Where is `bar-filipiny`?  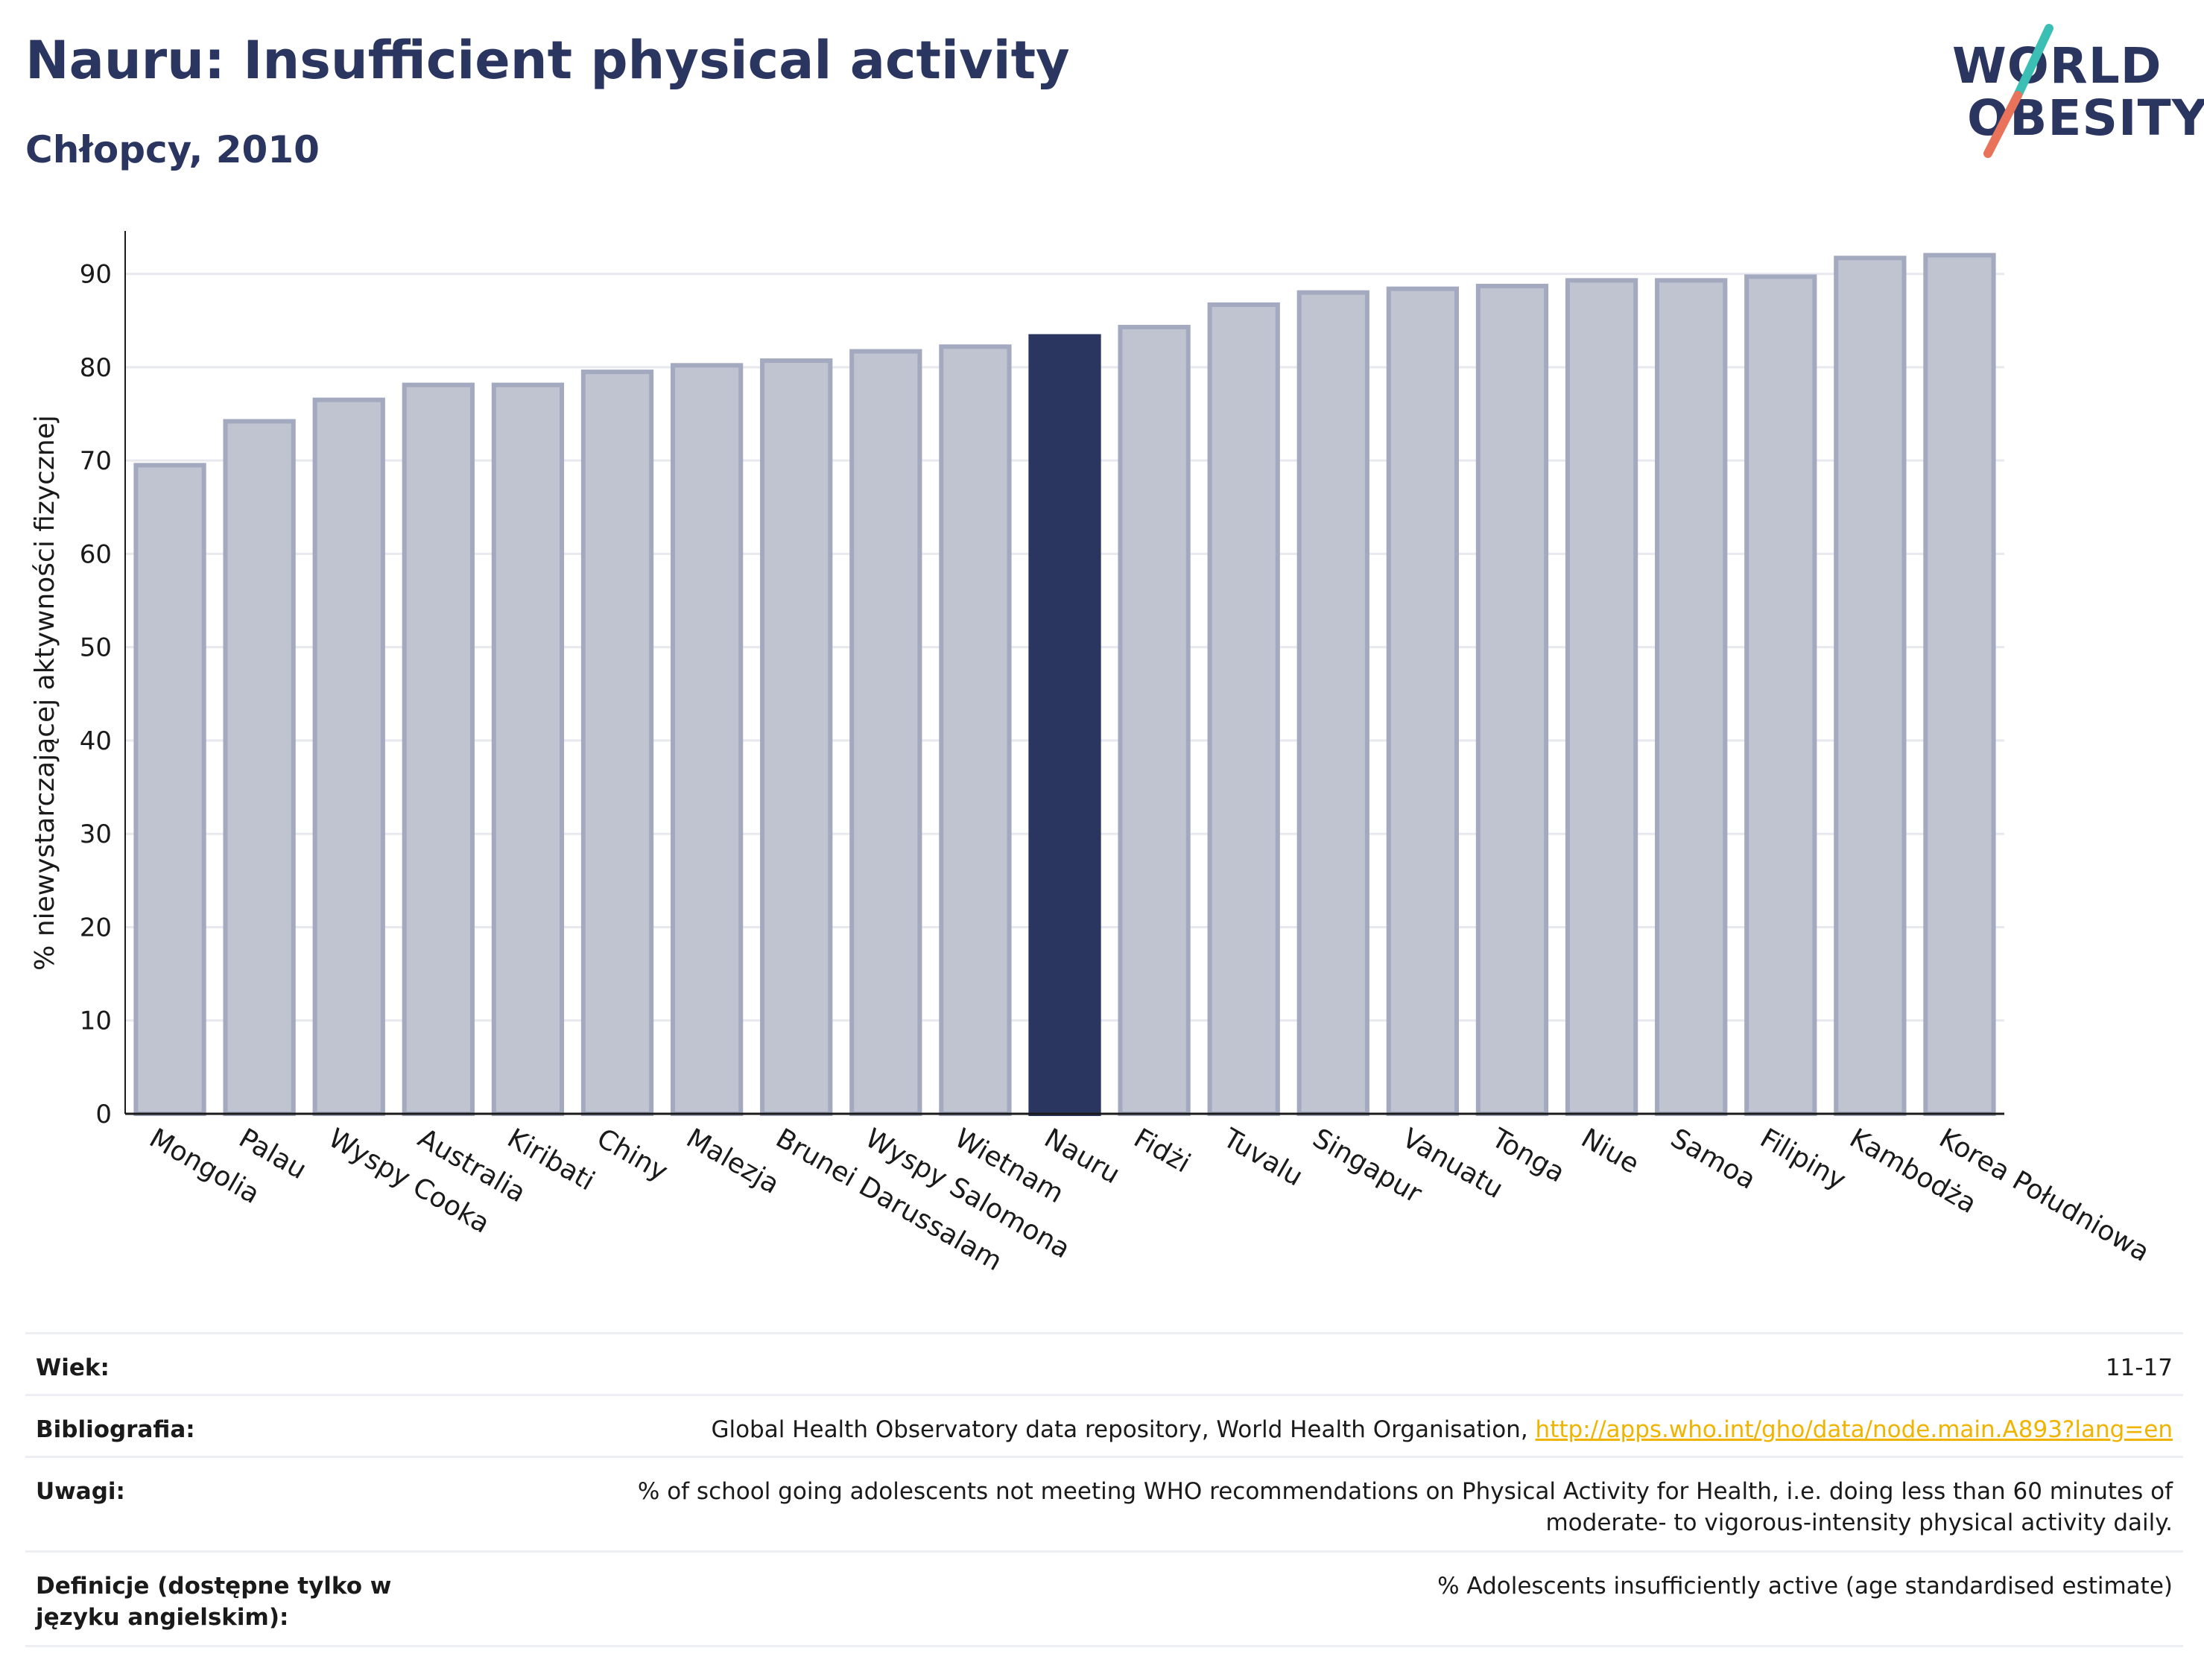 bar-filipiny is located at coordinates (1780, 695).